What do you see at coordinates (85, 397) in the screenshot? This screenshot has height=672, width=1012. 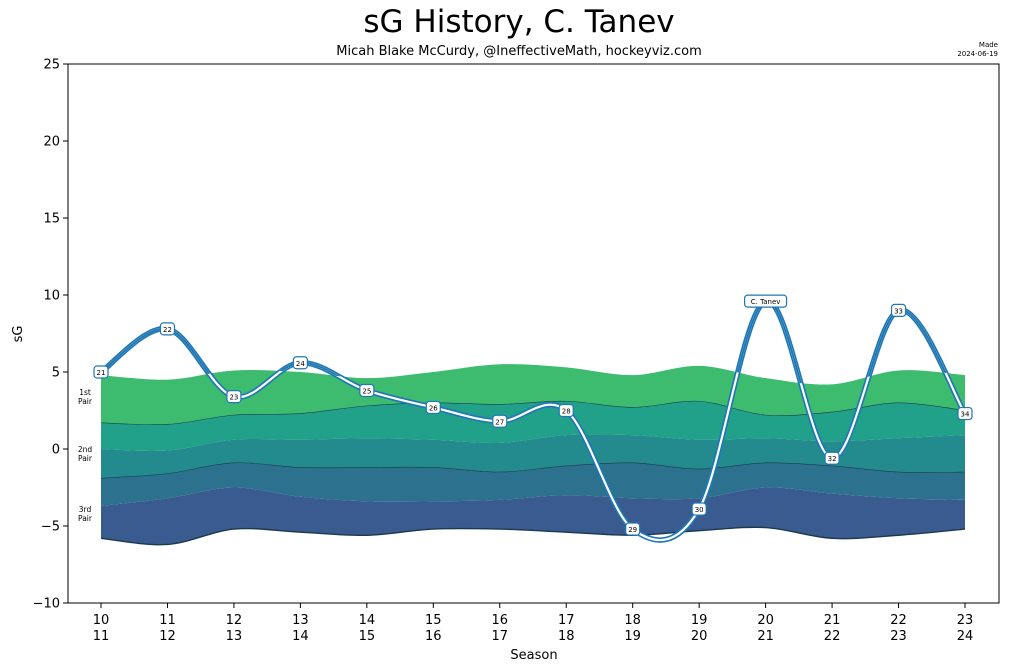 I see `band-label-1: 1st Pair` at bounding box center [85, 397].